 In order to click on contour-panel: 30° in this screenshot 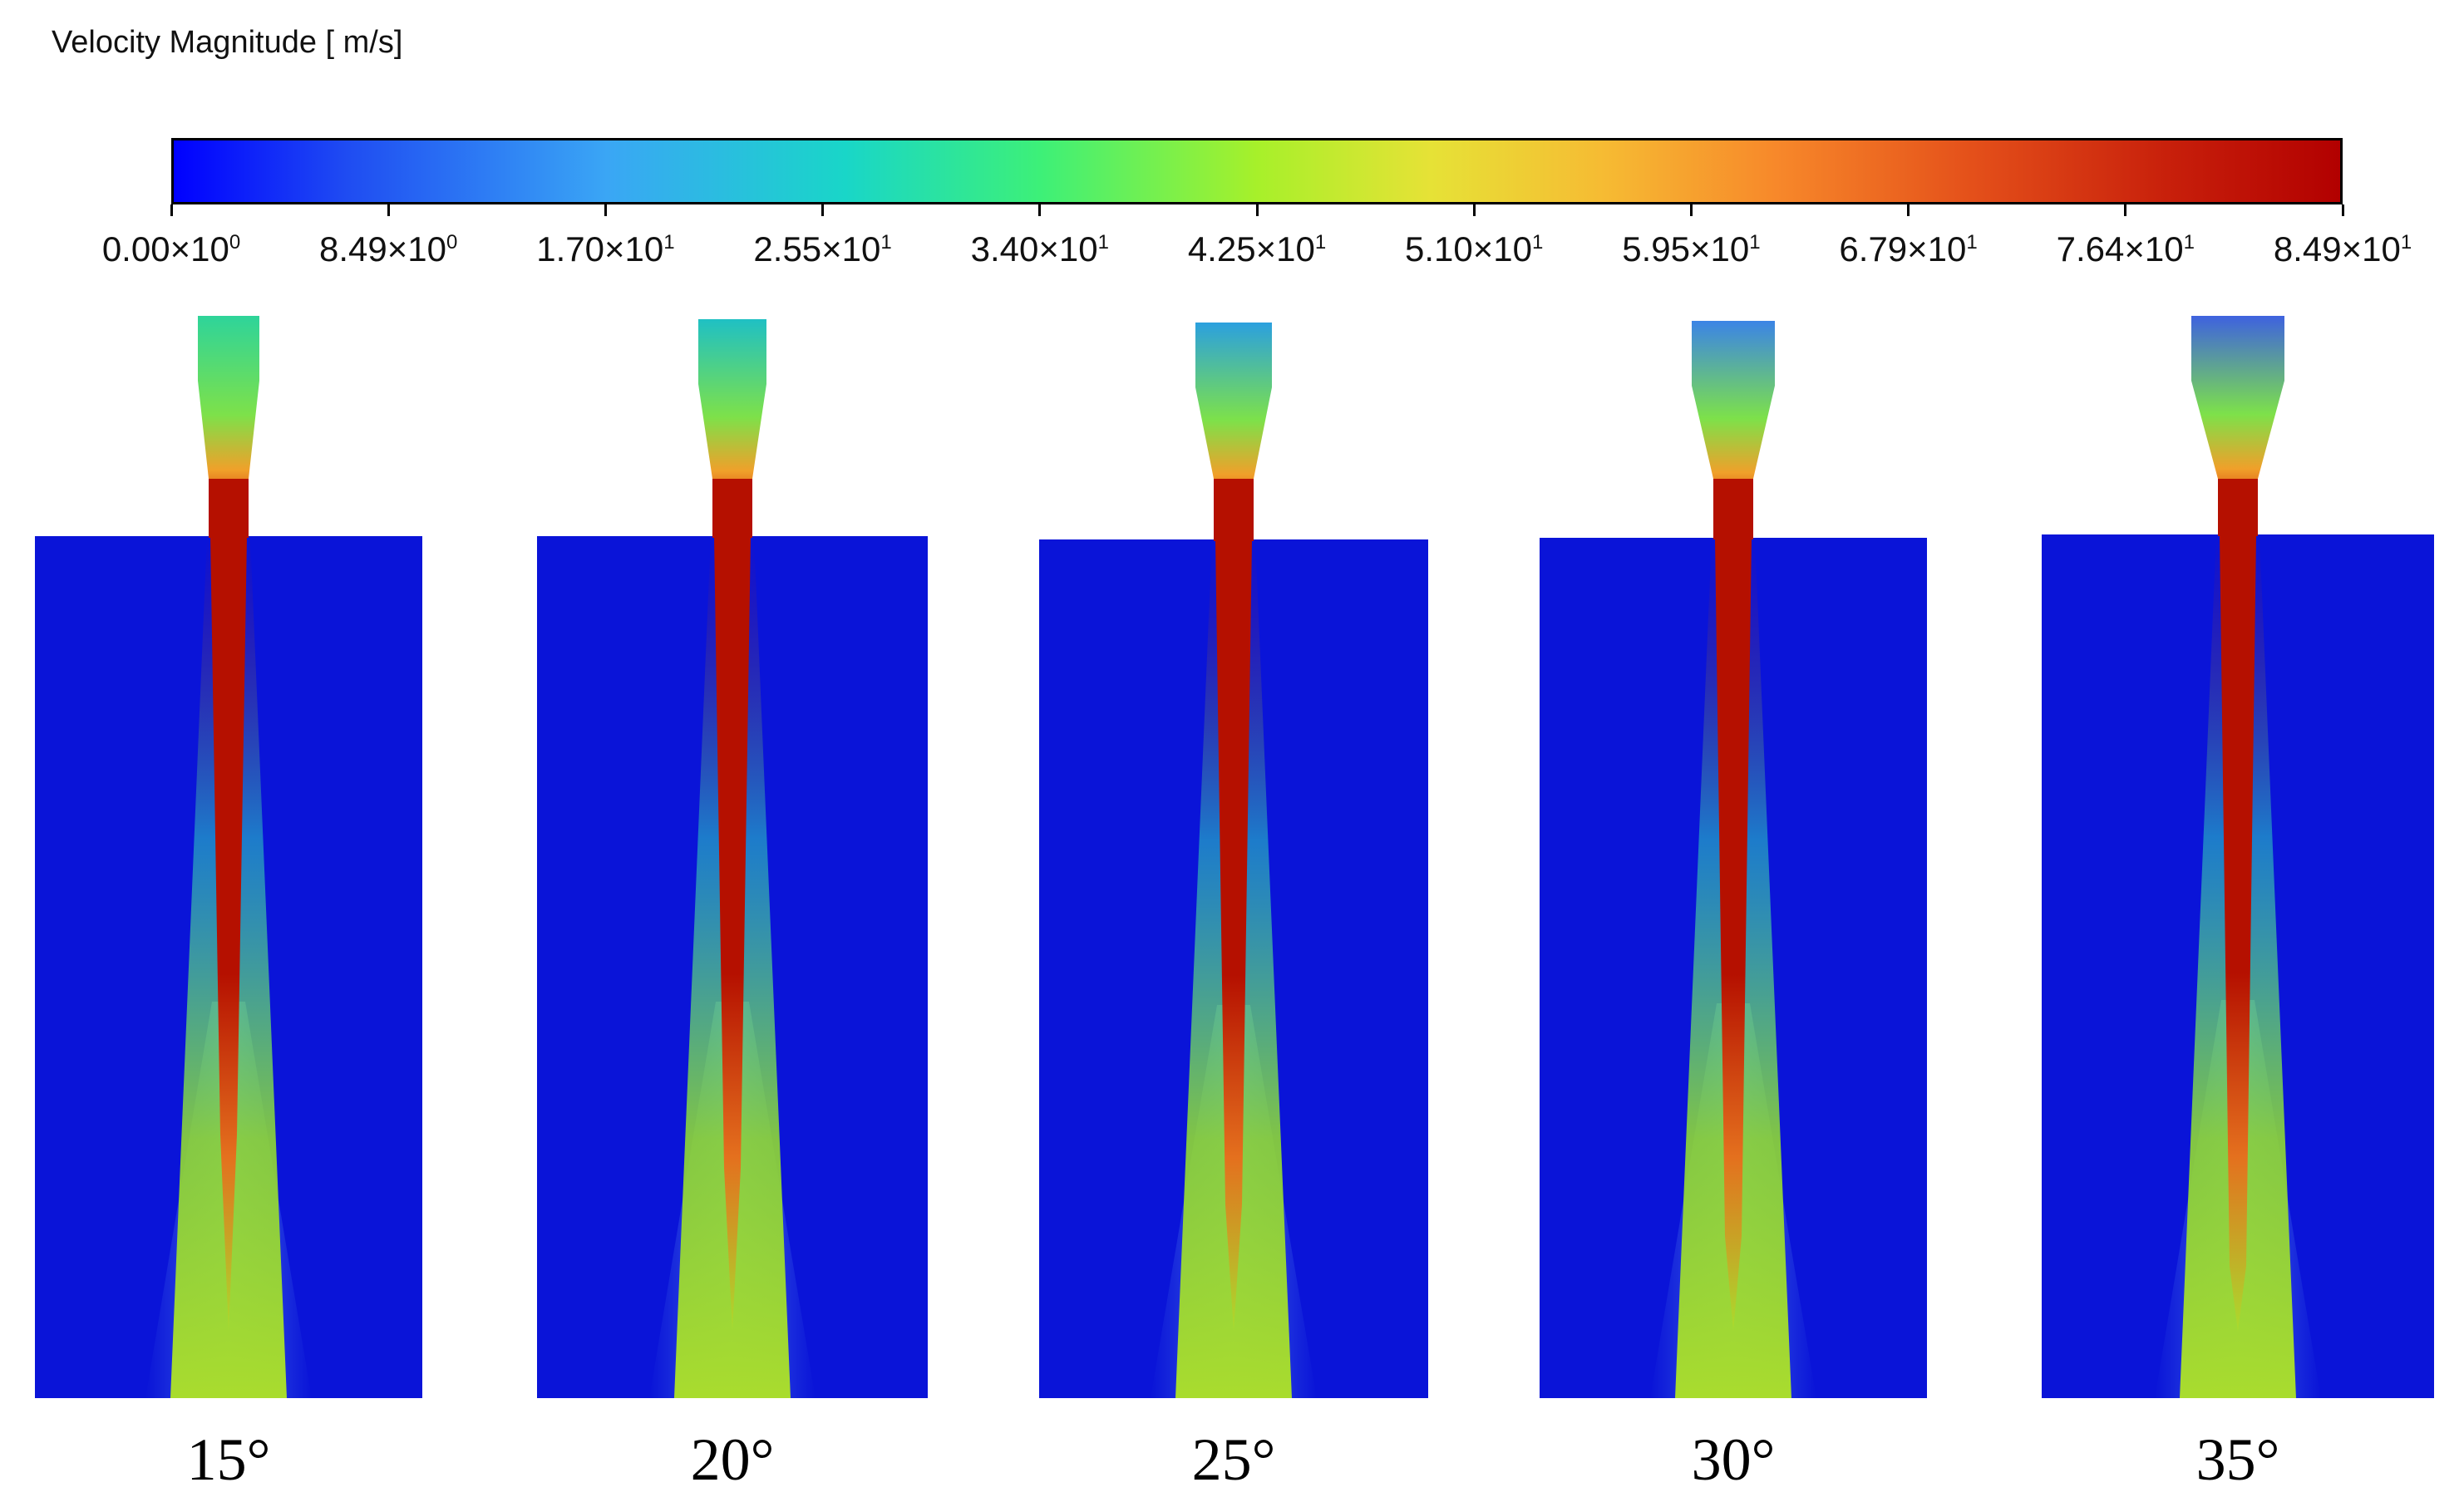, I will do `click(1733, 907)`.